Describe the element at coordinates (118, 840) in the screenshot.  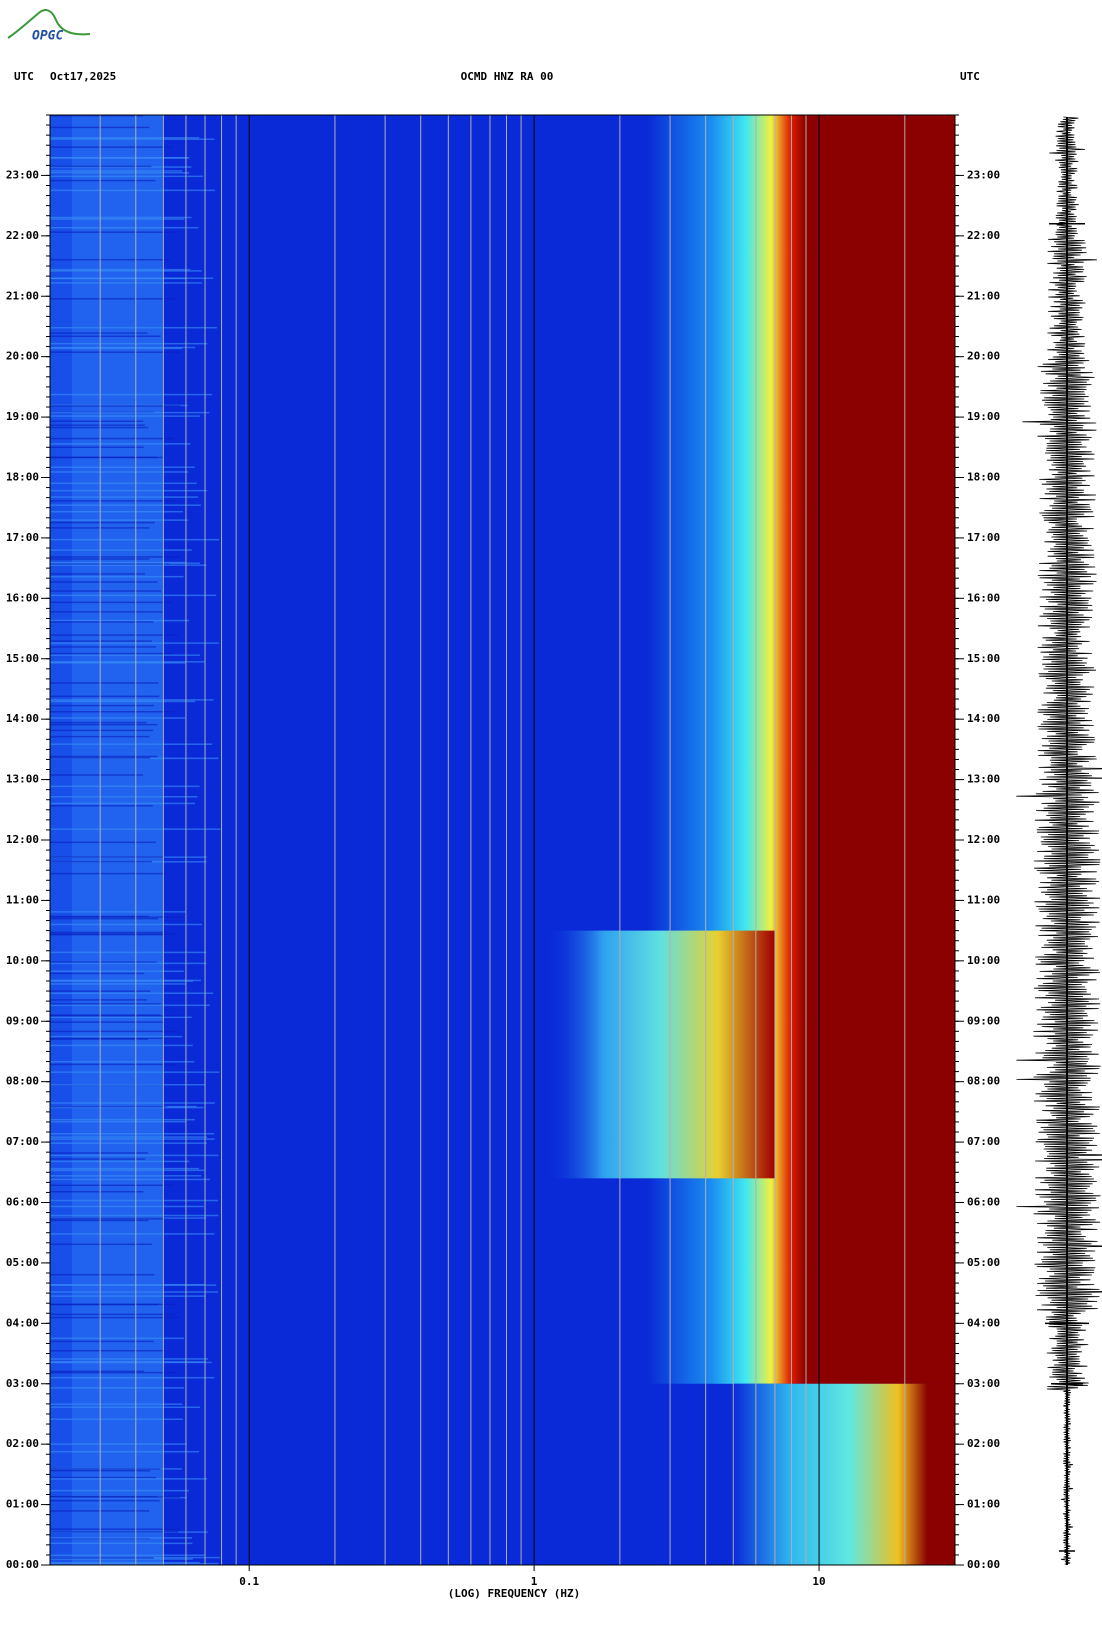
I see `low-freq-band` at that location.